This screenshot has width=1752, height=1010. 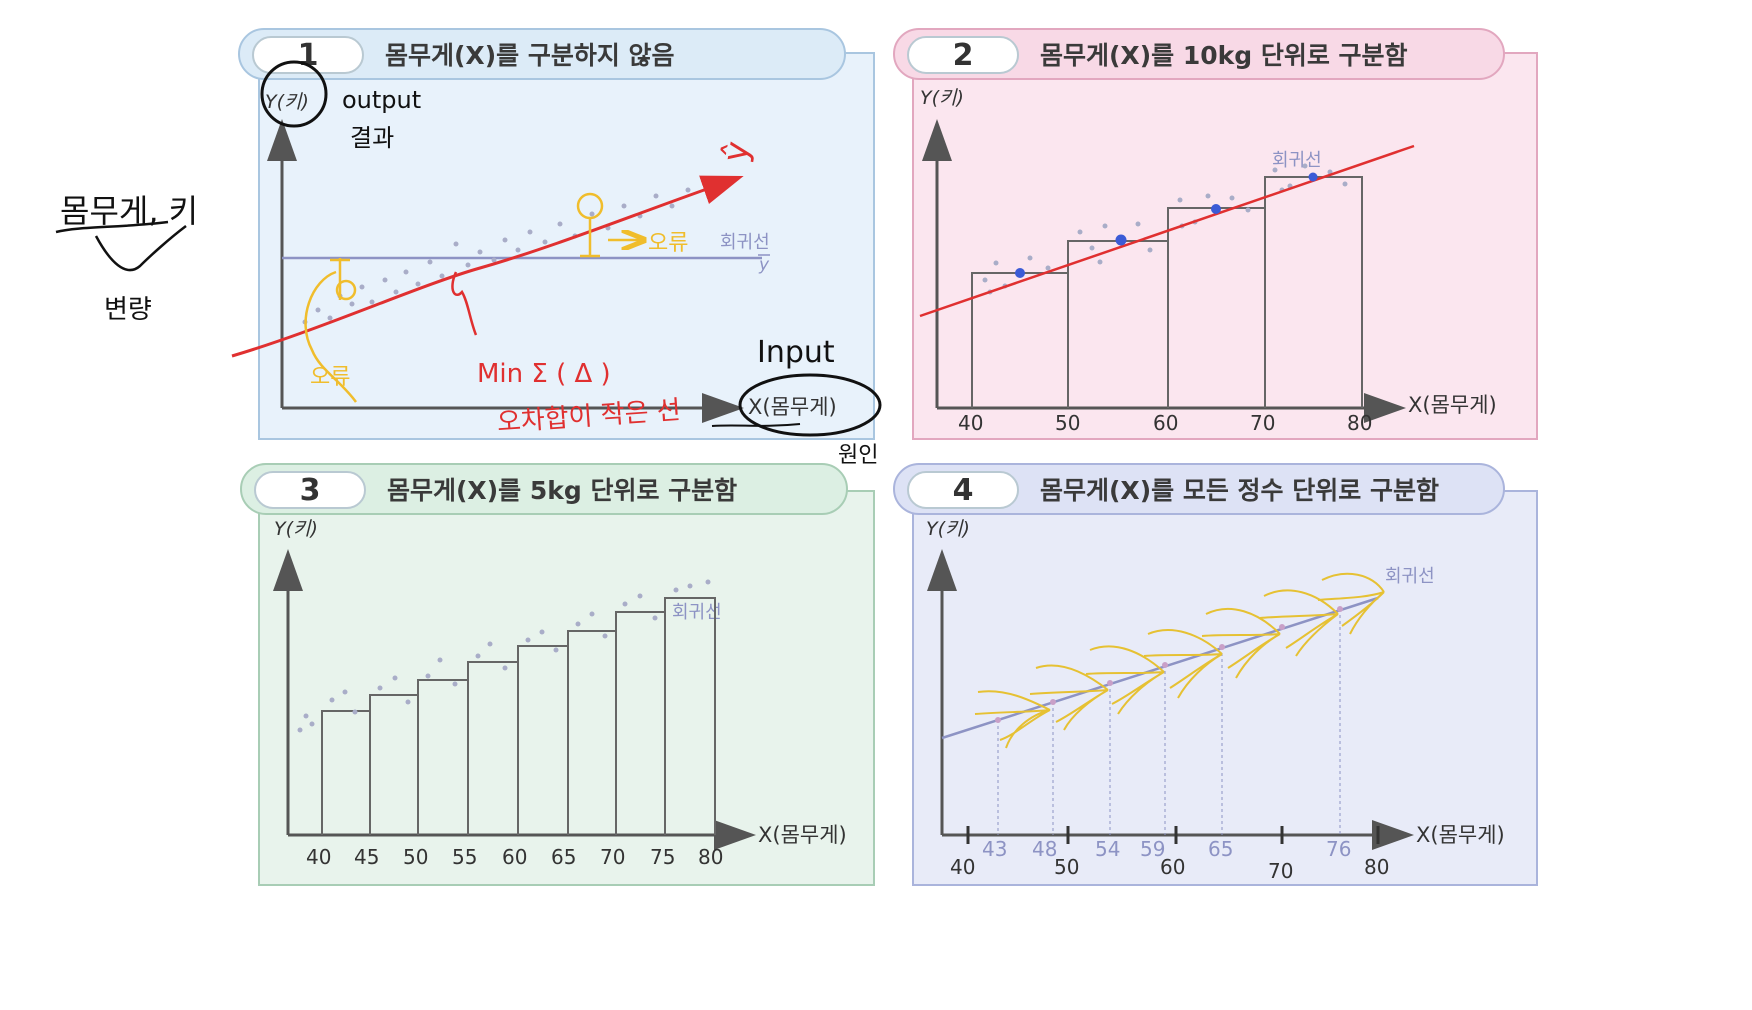 What do you see at coordinates (994, 849) in the screenshot?
I see `panel-4-mark-label: 43` at bounding box center [994, 849].